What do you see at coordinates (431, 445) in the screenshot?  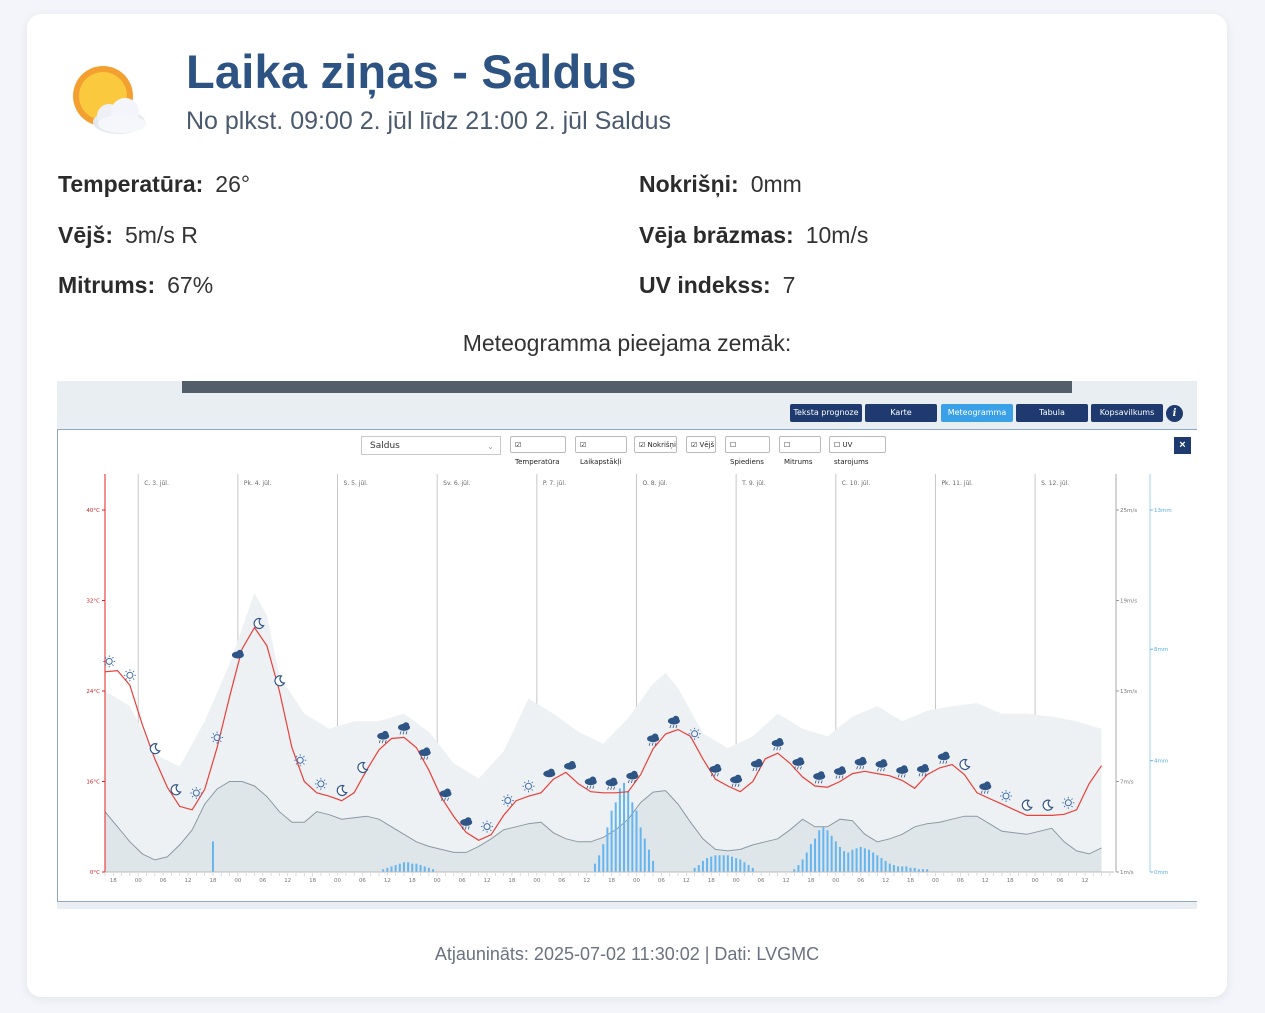 I see `location-select: Saldus ⌄` at bounding box center [431, 445].